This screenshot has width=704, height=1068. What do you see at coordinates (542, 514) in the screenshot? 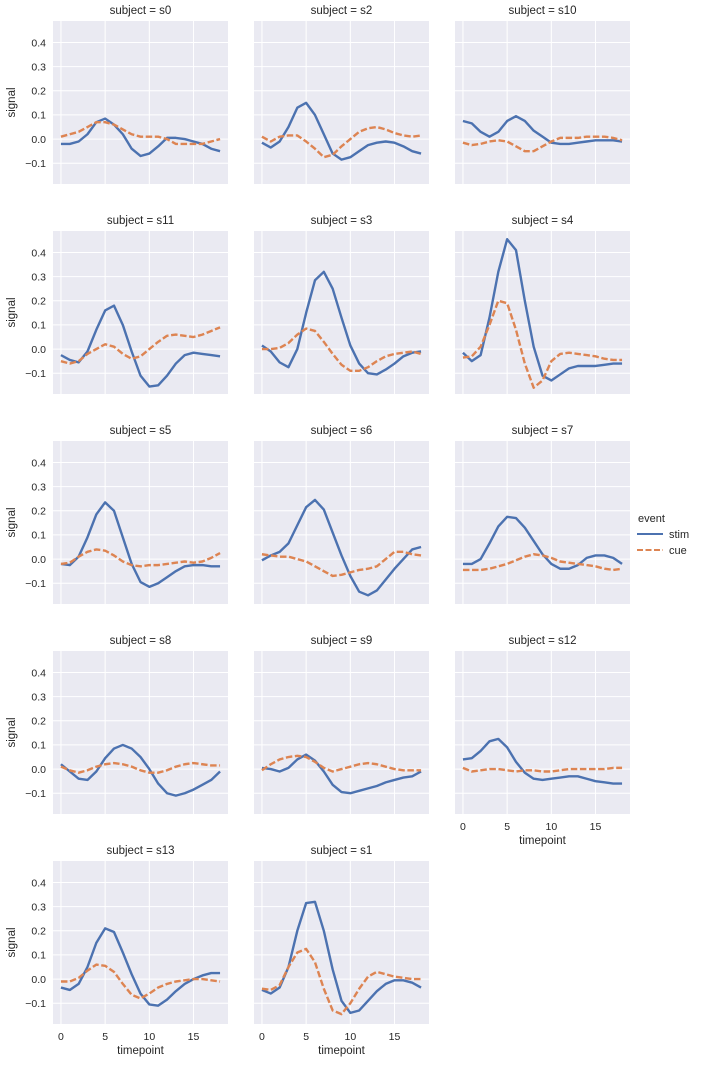
I see `facet-panel: subject = s7` at bounding box center [542, 514].